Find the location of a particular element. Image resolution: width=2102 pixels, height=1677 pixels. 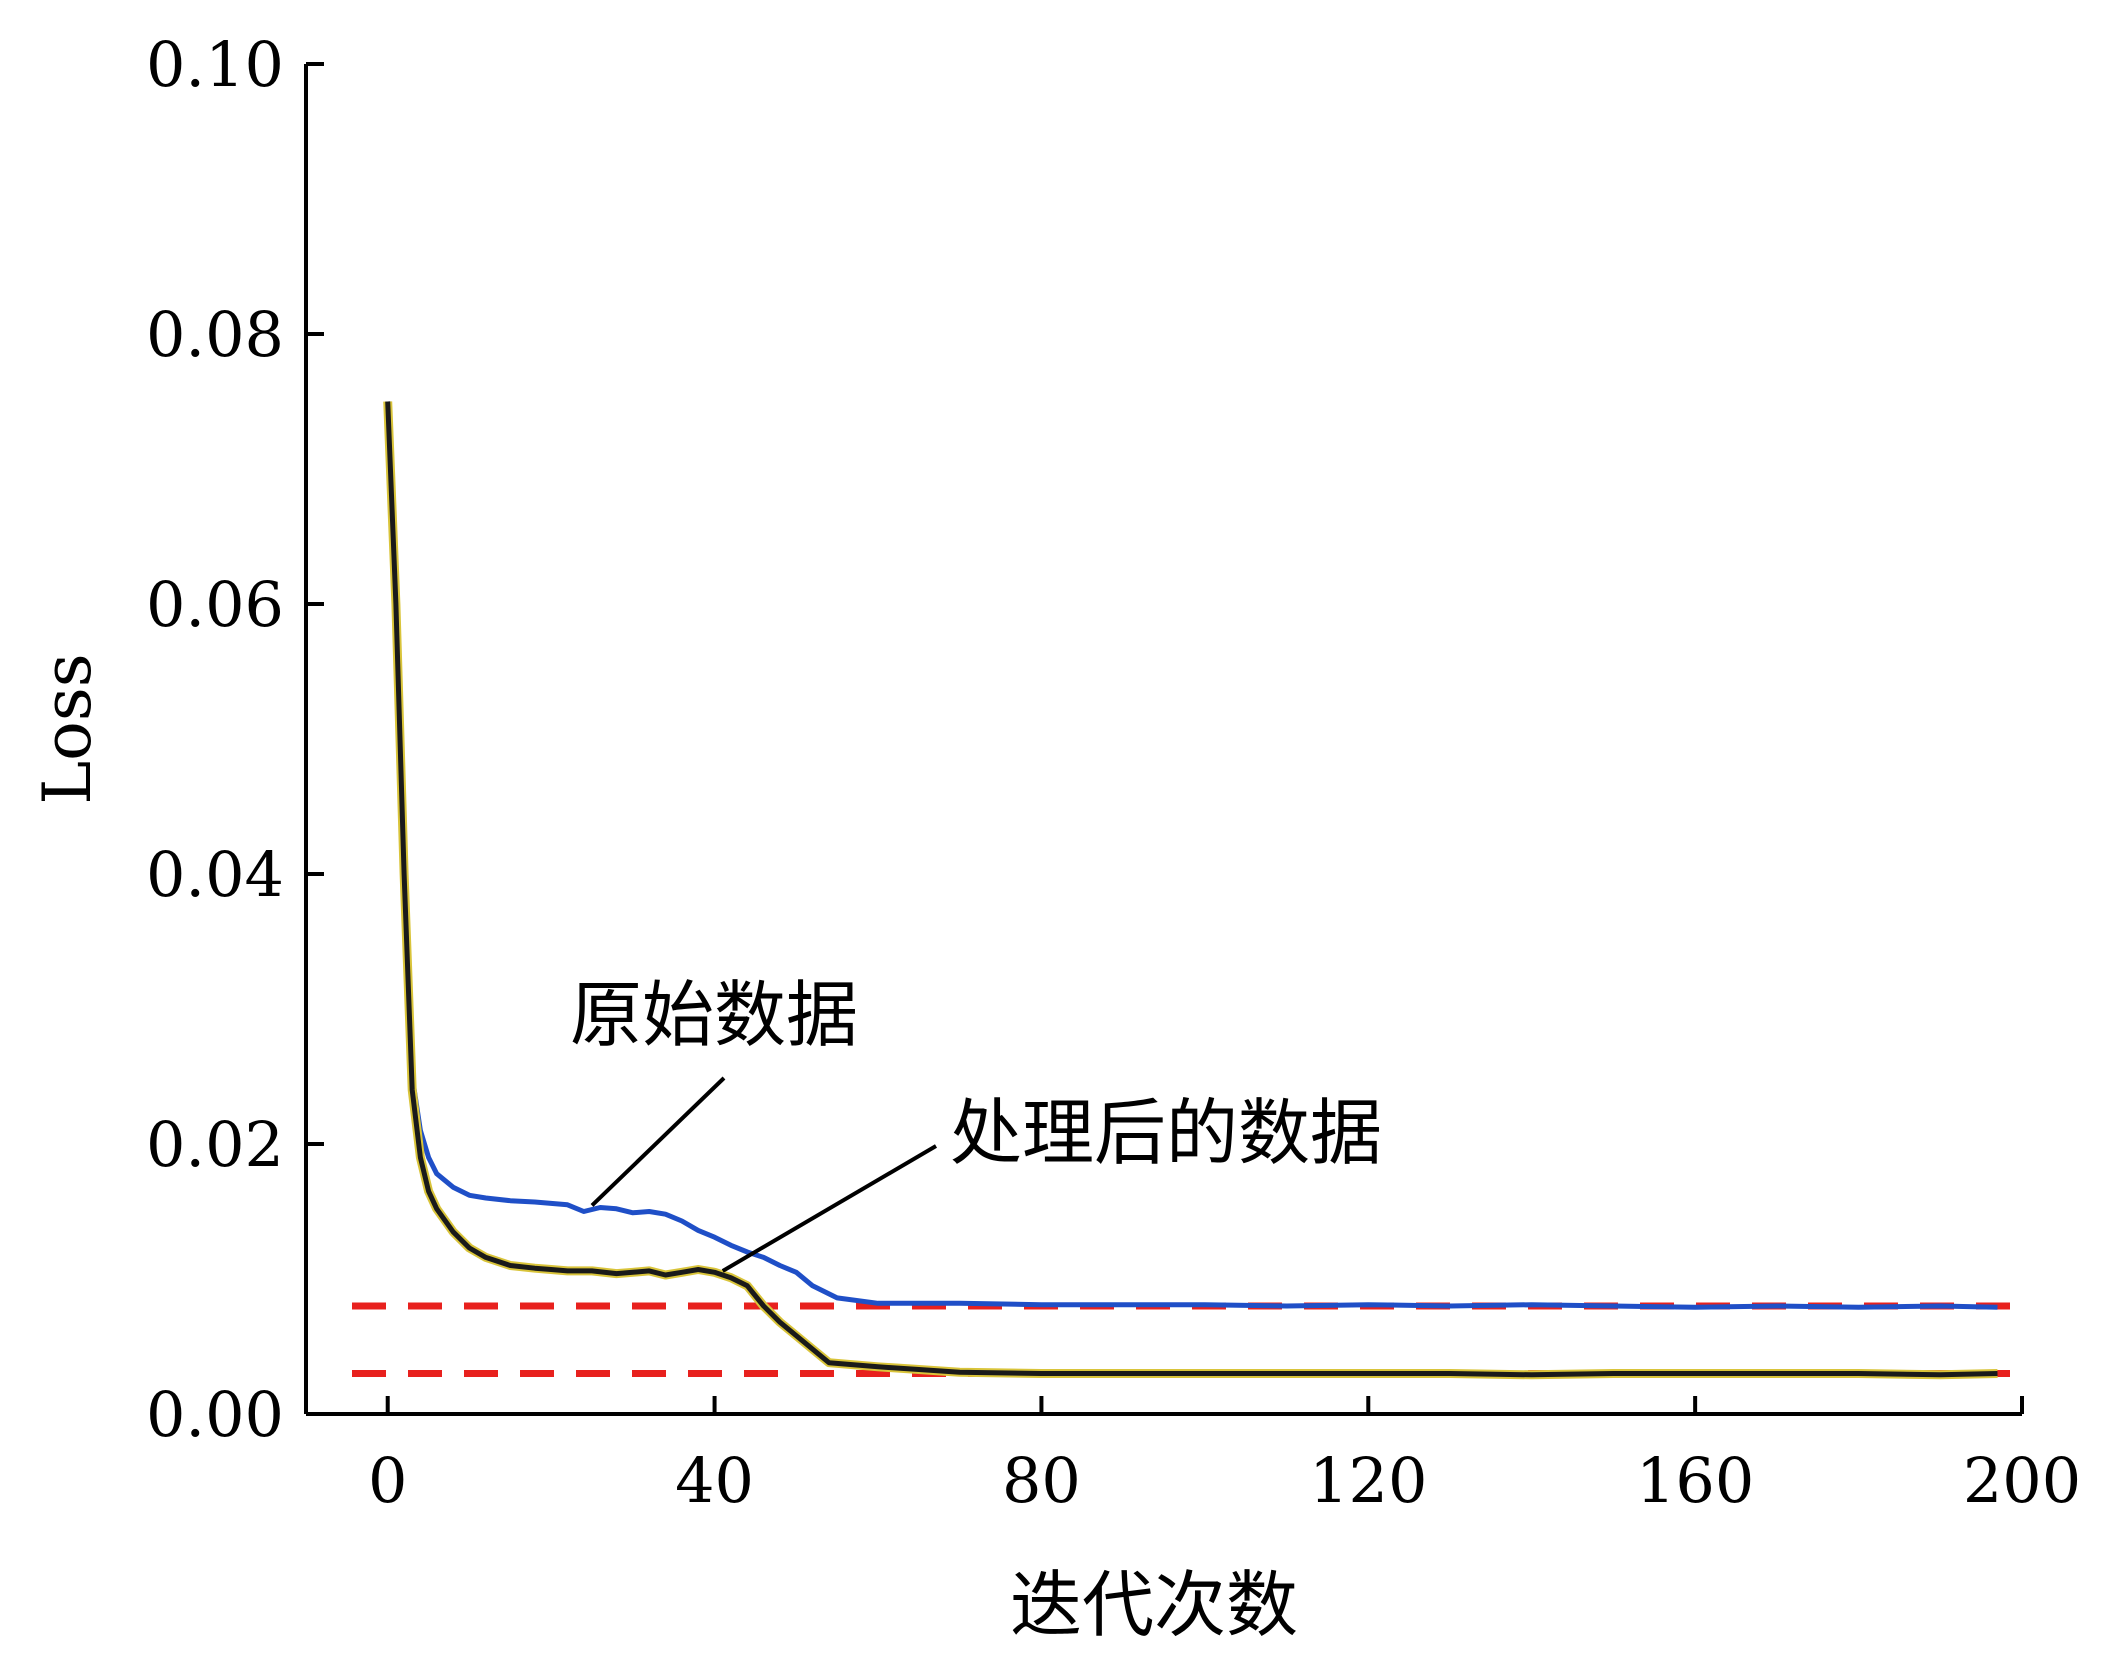

x-tick-label: 160 is located at coordinates (1695, 1480).